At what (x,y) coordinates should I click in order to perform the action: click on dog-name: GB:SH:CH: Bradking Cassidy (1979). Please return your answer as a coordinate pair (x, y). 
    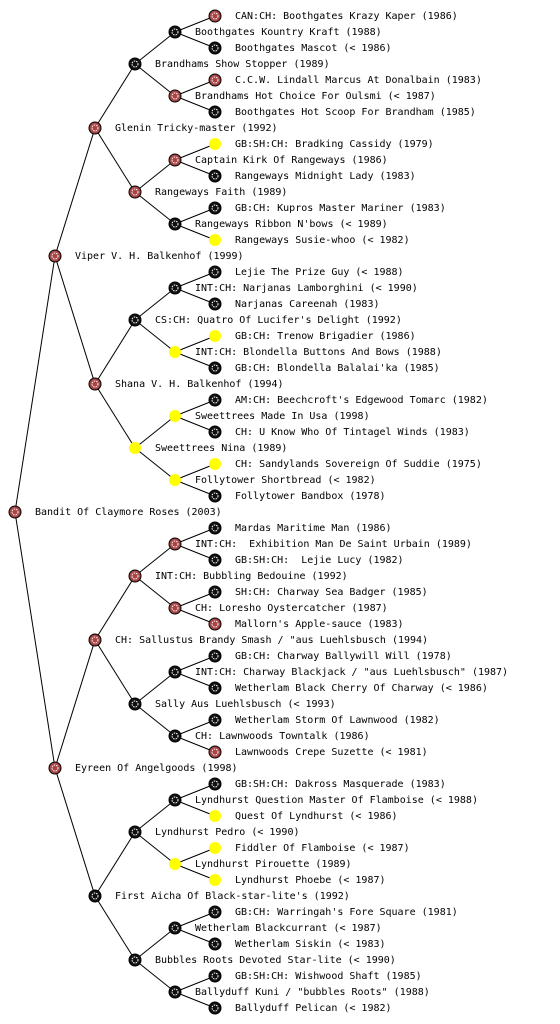
    Looking at the image, I should click on (334, 144).